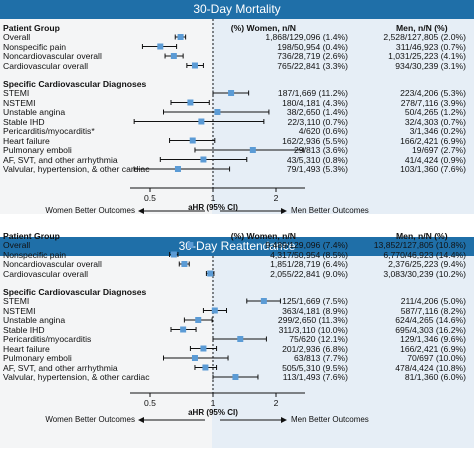  I want to click on women-value: 765/22,841 (3.3%), so click(312, 65).